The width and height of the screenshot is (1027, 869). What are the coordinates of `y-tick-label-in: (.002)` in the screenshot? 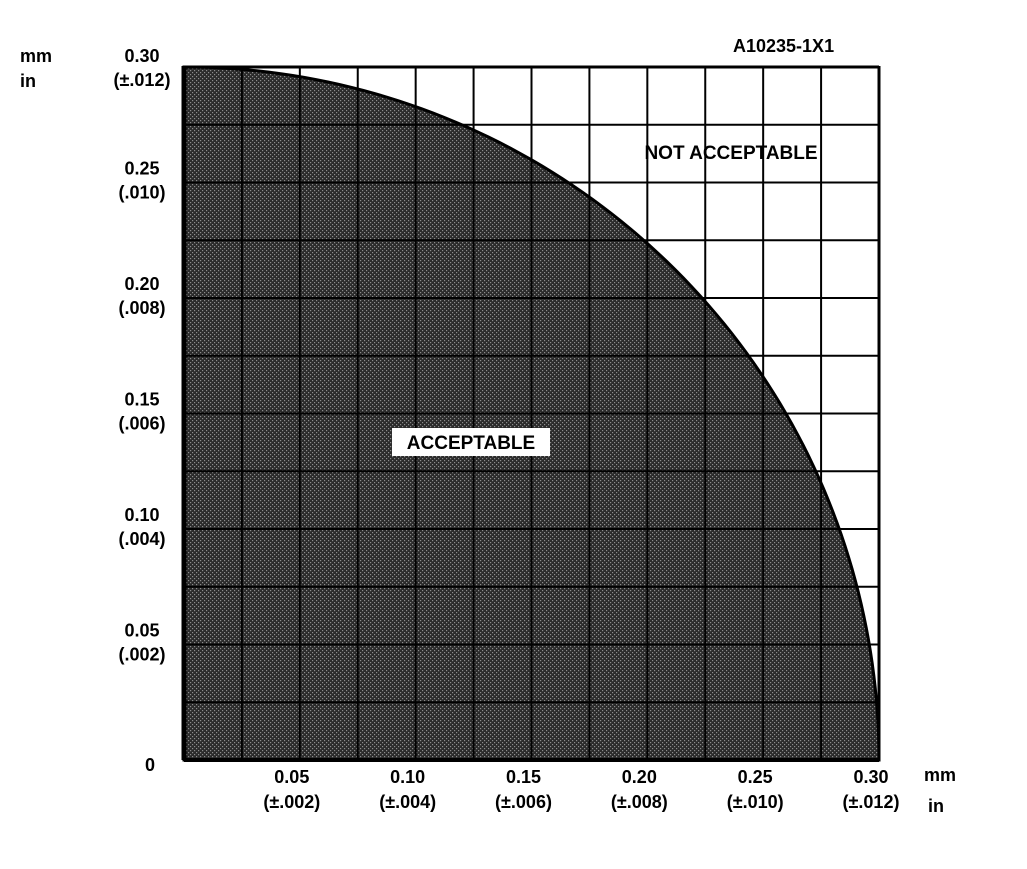 It's located at (141, 655).